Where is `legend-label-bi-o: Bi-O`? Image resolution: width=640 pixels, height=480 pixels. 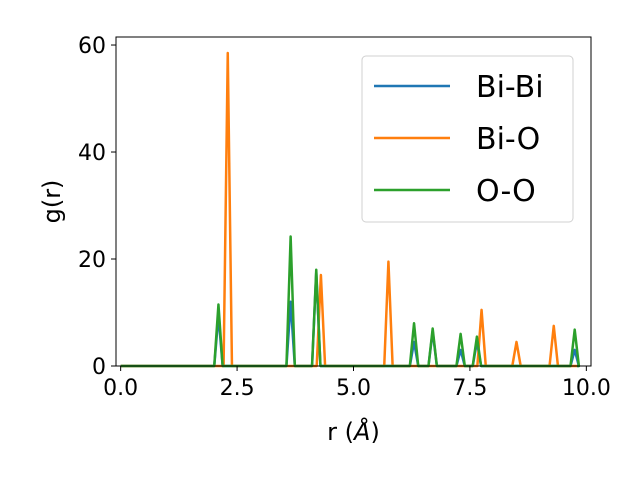 legend-label-bi-o: Bi-O is located at coordinates (508, 139).